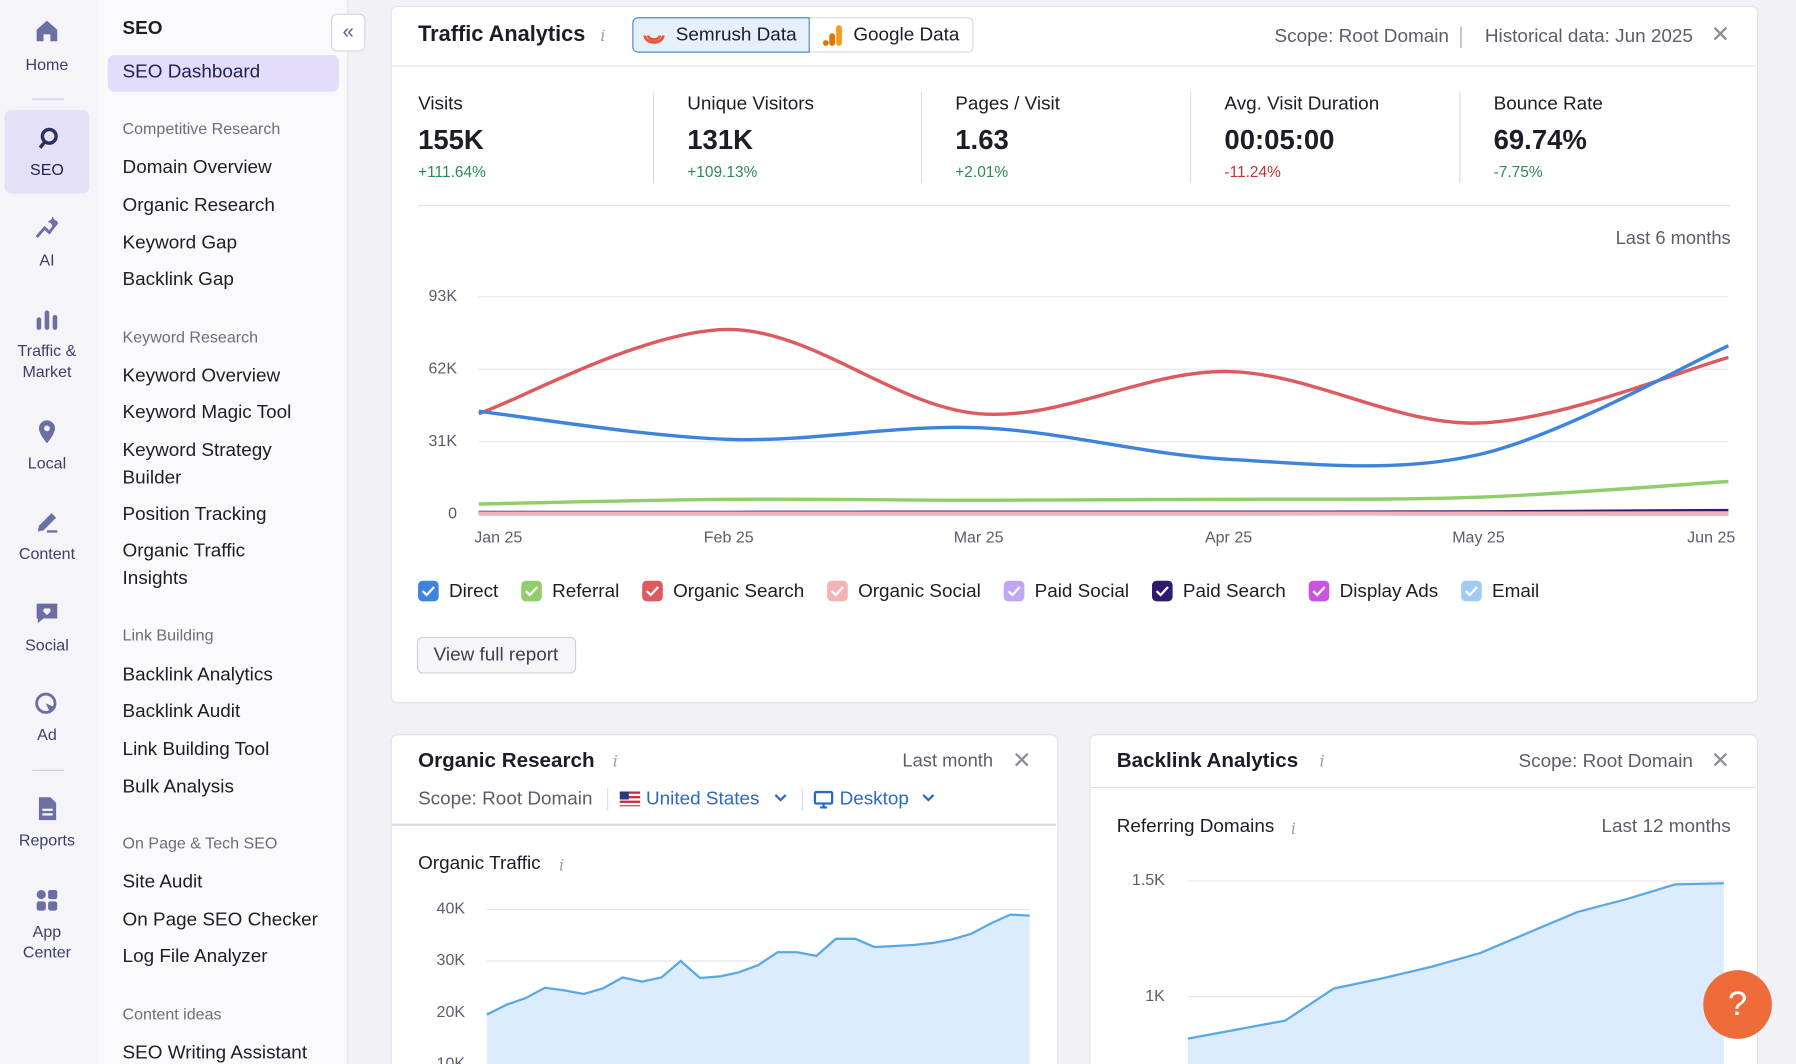  Describe the element at coordinates (1588, 36) in the screenshot. I see `historical: Historical data: Jun 2025` at that location.